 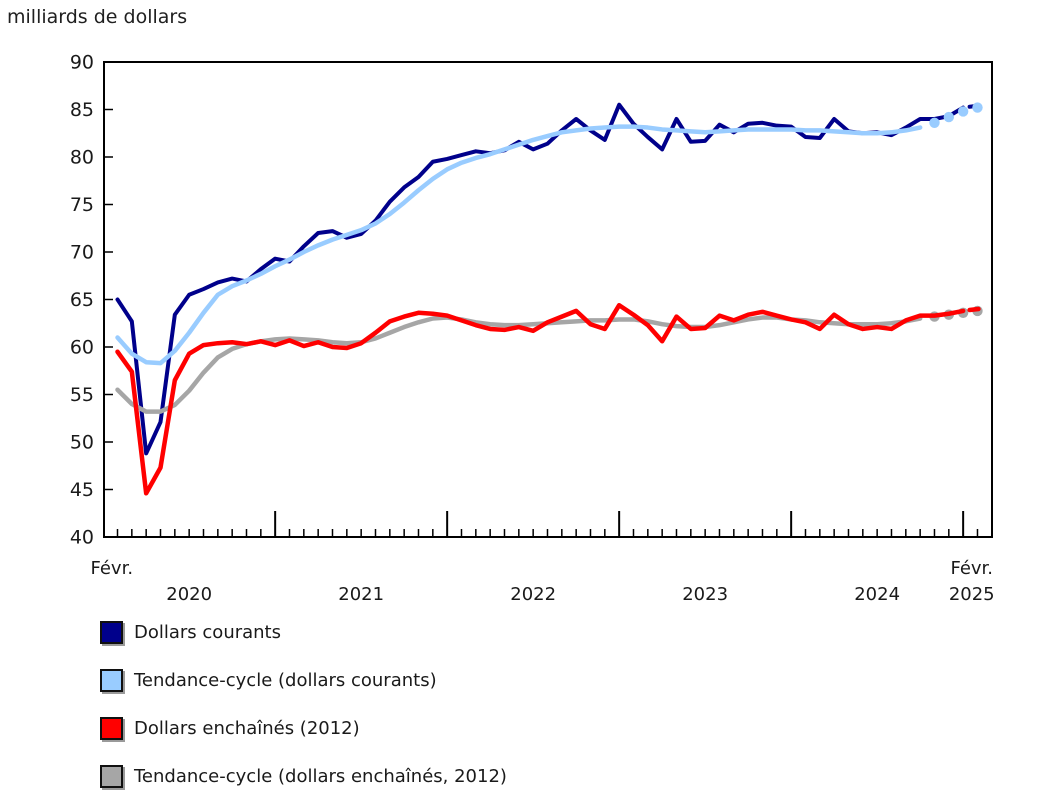 What do you see at coordinates (82, 395) in the screenshot?
I see `y-axis-tick-label: 55` at bounding box center [82, 395].